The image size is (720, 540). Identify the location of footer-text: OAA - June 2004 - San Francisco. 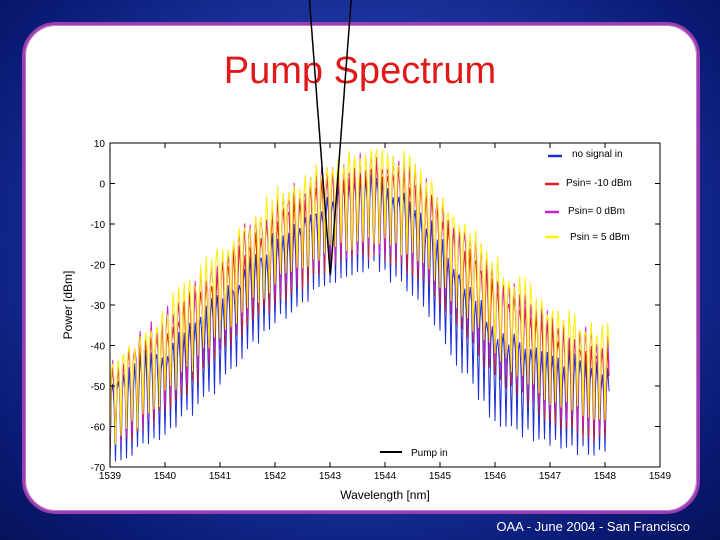
(593, 526).